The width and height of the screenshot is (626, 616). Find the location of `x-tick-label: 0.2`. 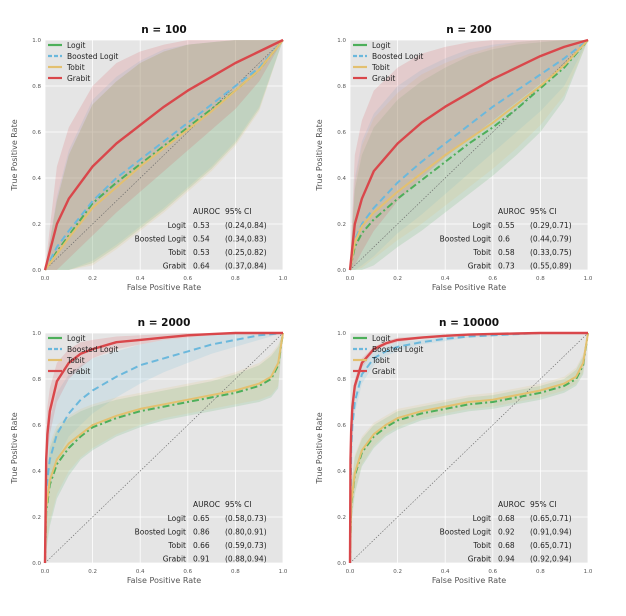

x-tick-label: 0.2 is located at coordinates (92, 279).